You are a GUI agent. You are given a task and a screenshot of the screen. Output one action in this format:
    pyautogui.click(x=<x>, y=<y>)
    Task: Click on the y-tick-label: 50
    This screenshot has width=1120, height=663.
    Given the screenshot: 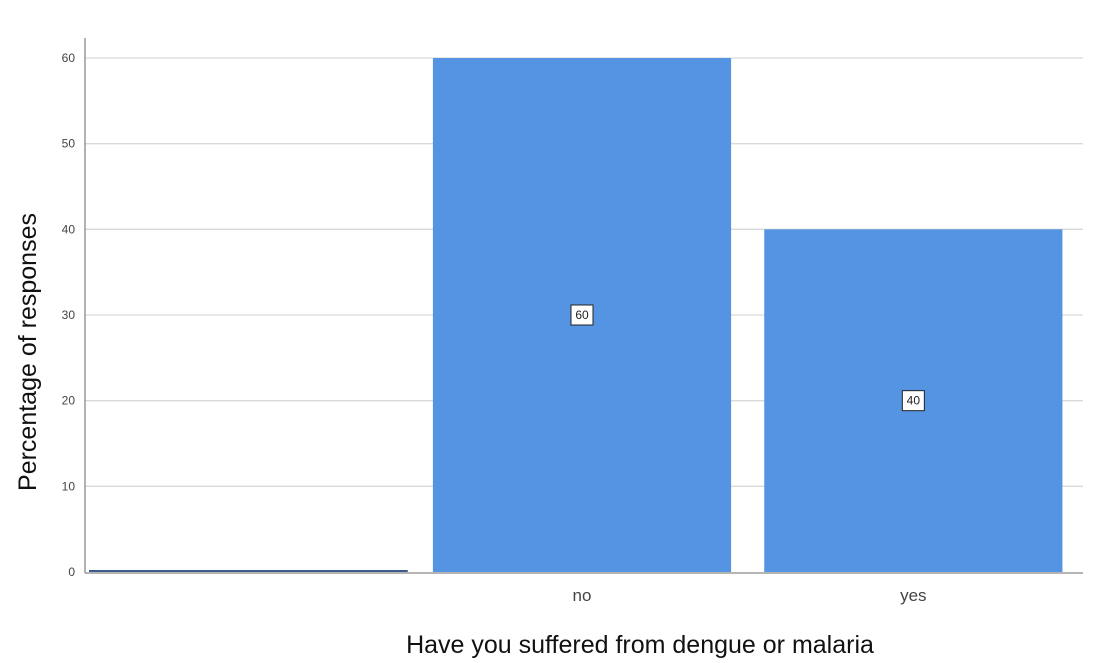 What is the action you would take?
    pyautogui.click(x=69, y=144)
    